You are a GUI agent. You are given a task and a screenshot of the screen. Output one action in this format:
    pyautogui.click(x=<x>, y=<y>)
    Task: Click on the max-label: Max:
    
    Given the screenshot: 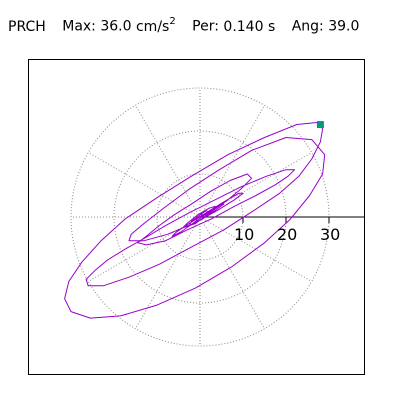 What is the action you would take?
    pyautogui.click(x=79, y=26)
    